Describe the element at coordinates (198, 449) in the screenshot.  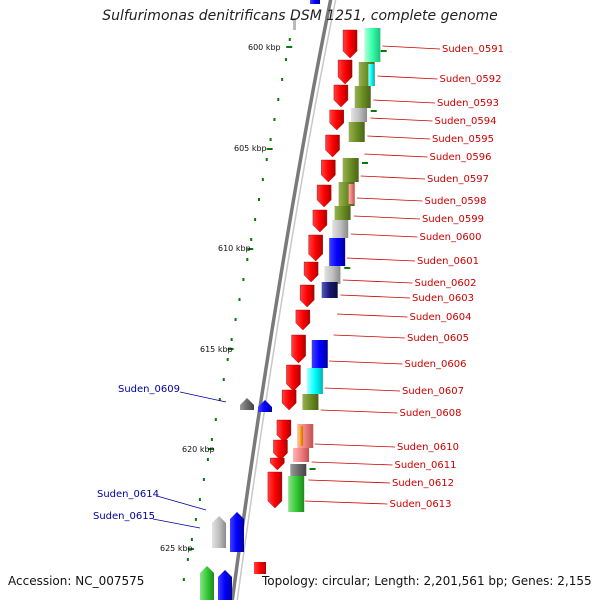
I see `scale-label: 620 kbp` at that location.